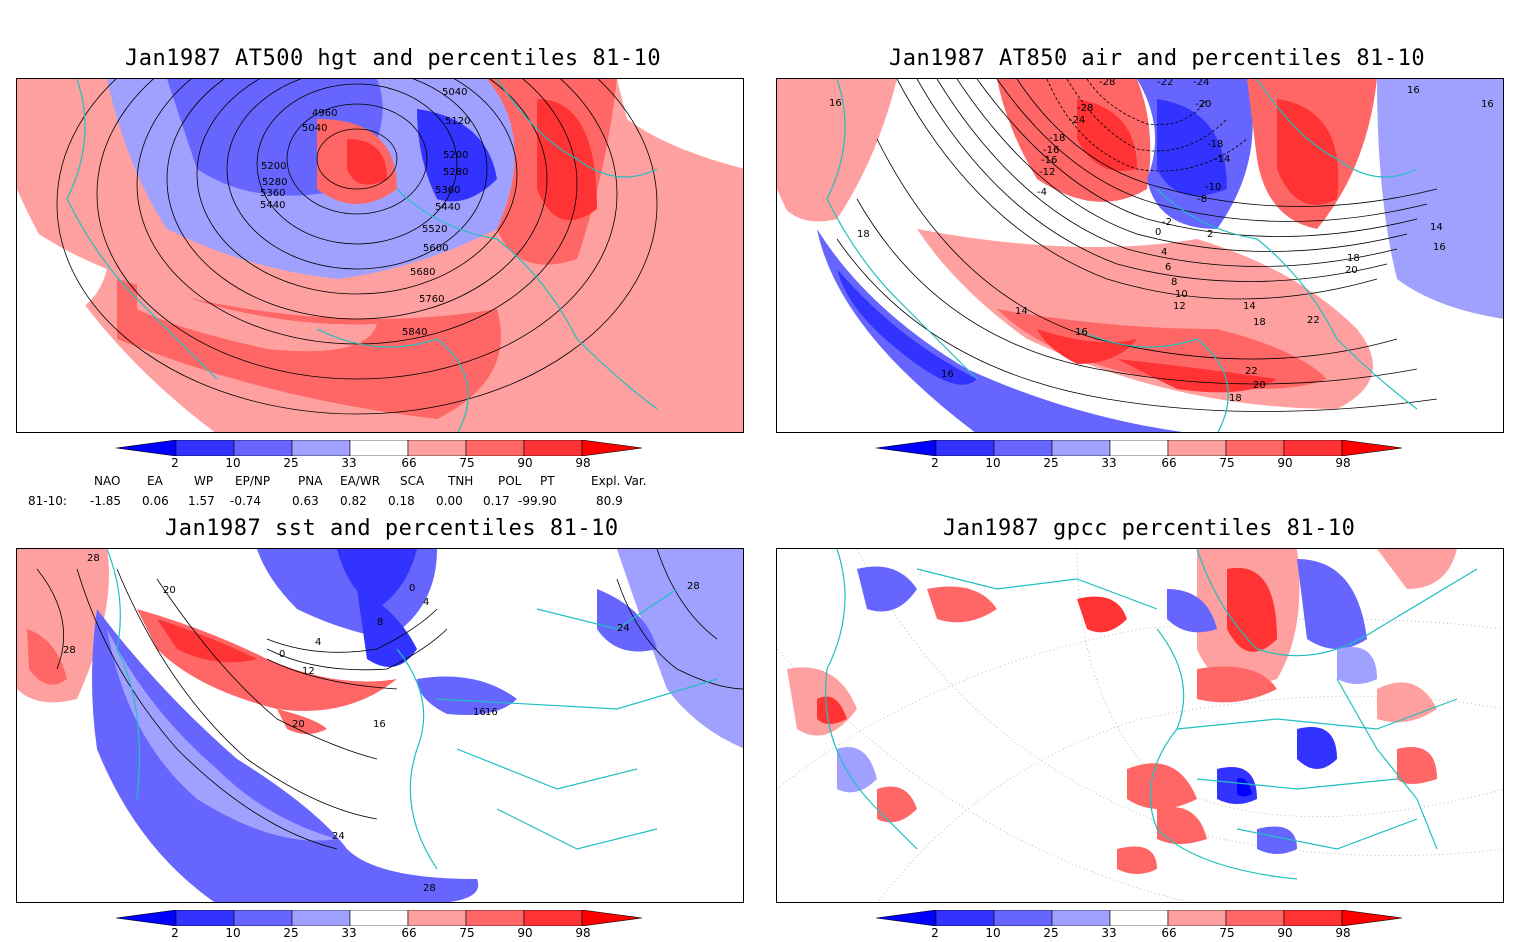  Describe the element at coordinates (449, 501) in the screenshot. I see `index-value: 0.00` at that location.